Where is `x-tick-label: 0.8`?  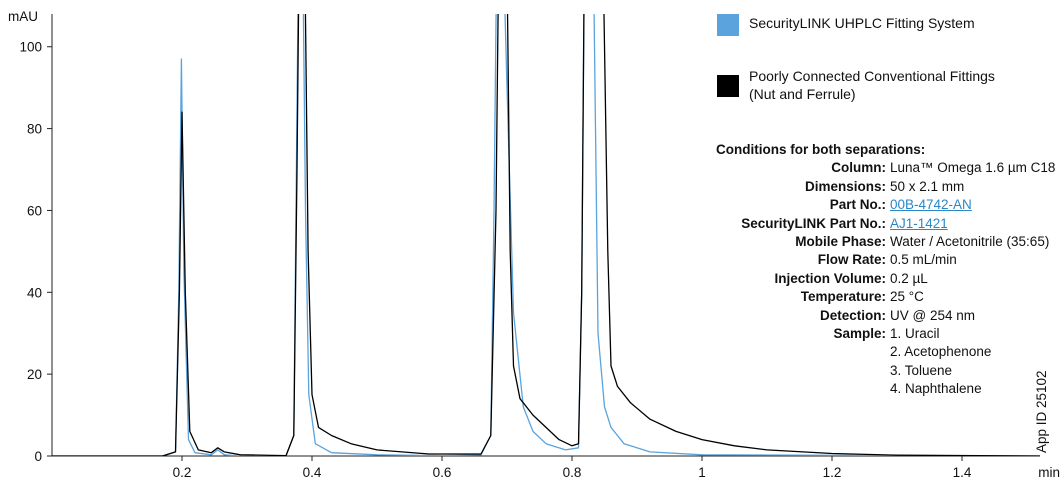
x-tick-label: 0.8 is located at coordinates (572, 472).